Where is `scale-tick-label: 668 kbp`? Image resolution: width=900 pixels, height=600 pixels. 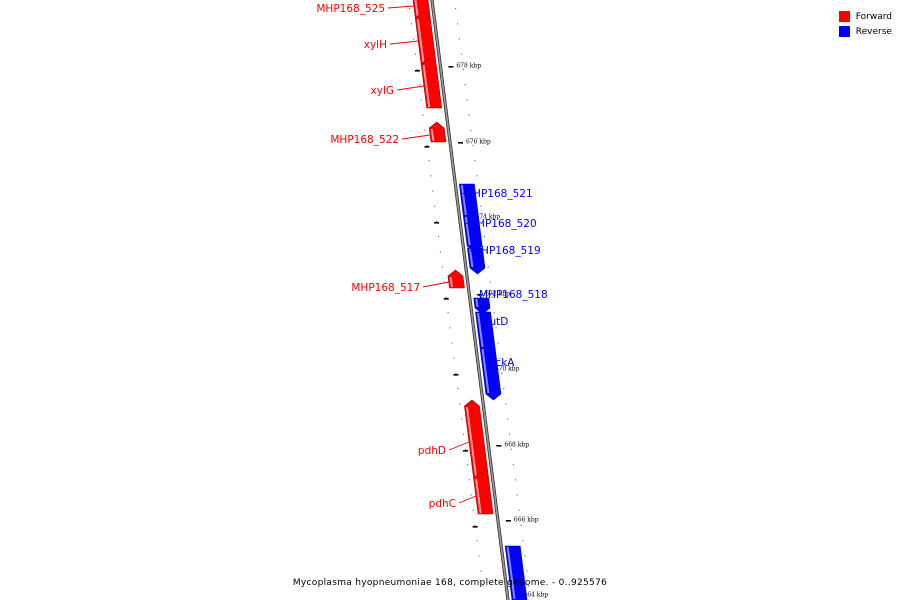
scale-tick-label: 668 kbp is located at coordinates (516, 445).